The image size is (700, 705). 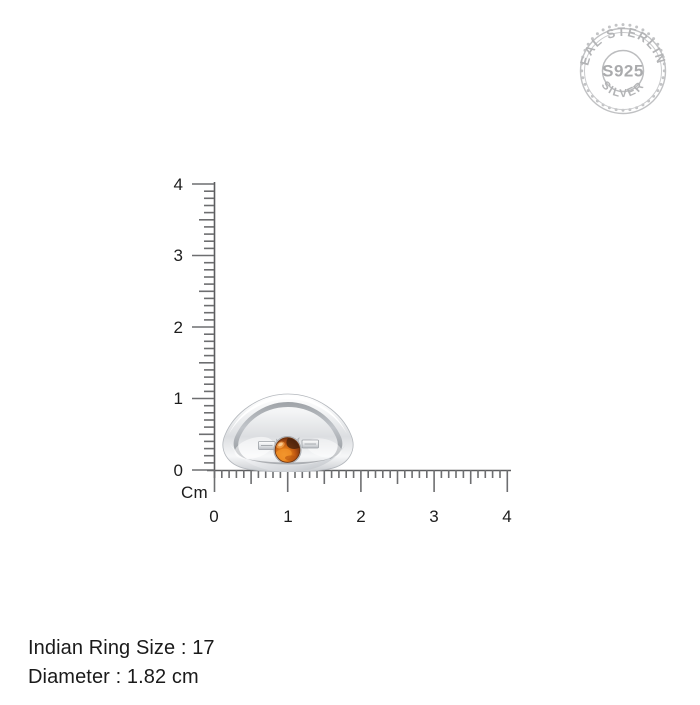 I want to click on round-cabochon-gemstone, so click(x=287, y=450).